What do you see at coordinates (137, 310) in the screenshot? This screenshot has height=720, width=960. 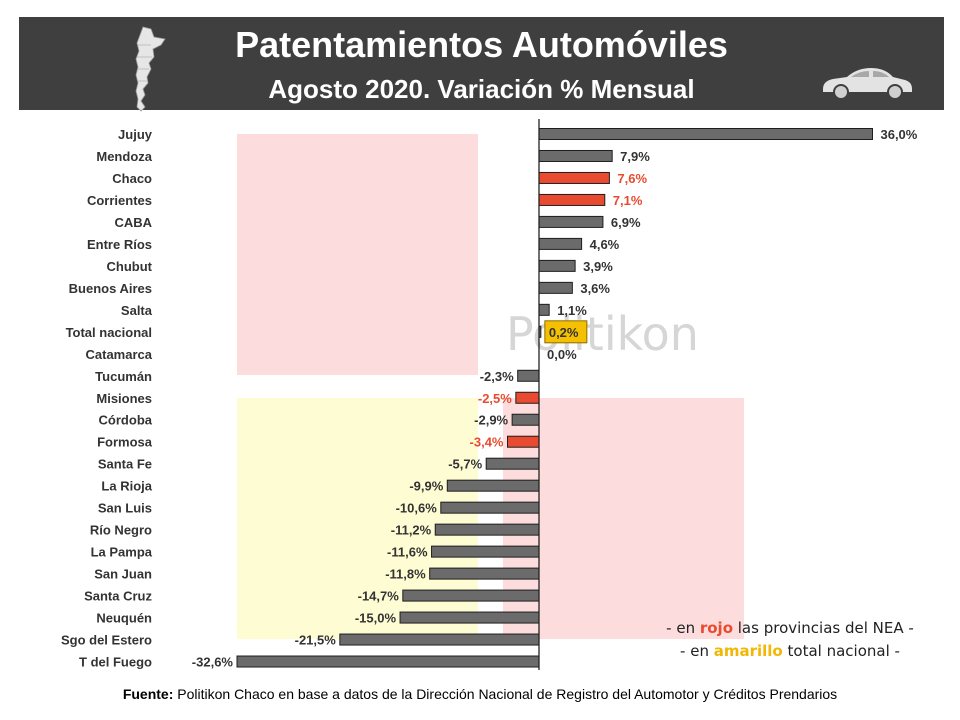 I see `category-label-salta: Salta` at bounding box center [137, 310].